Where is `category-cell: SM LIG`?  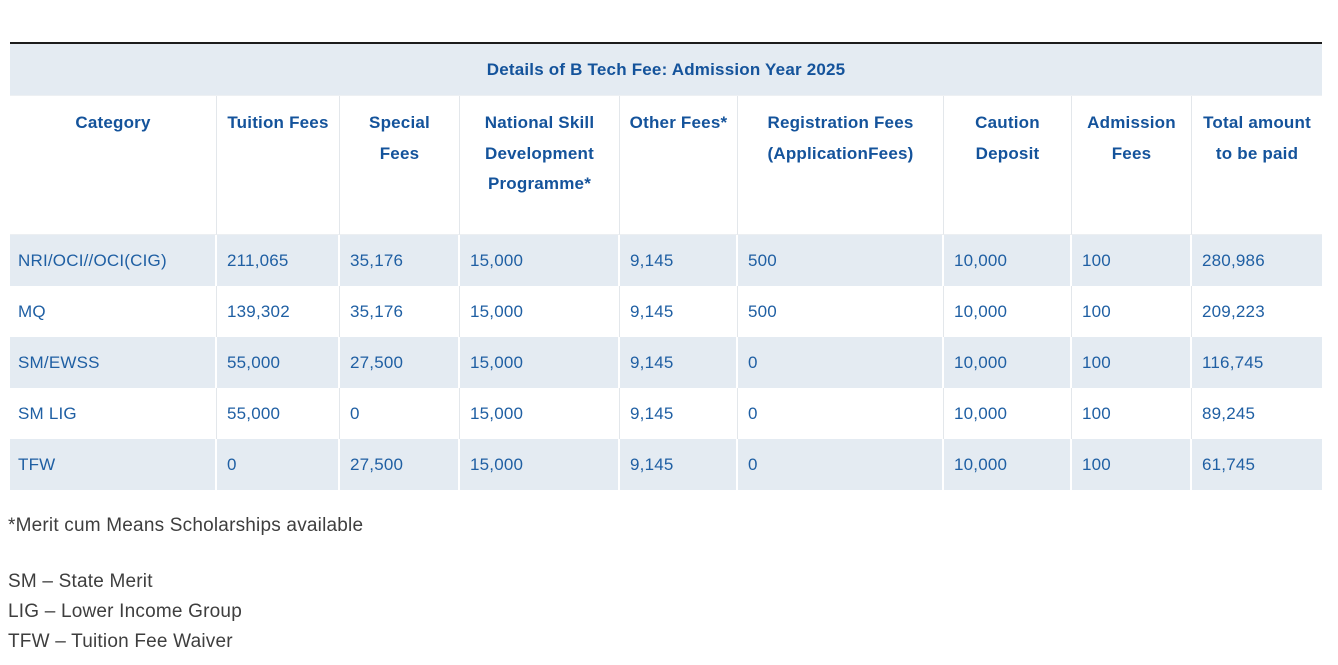 category-cell: SM LIG is located at coordinates (113, 413).